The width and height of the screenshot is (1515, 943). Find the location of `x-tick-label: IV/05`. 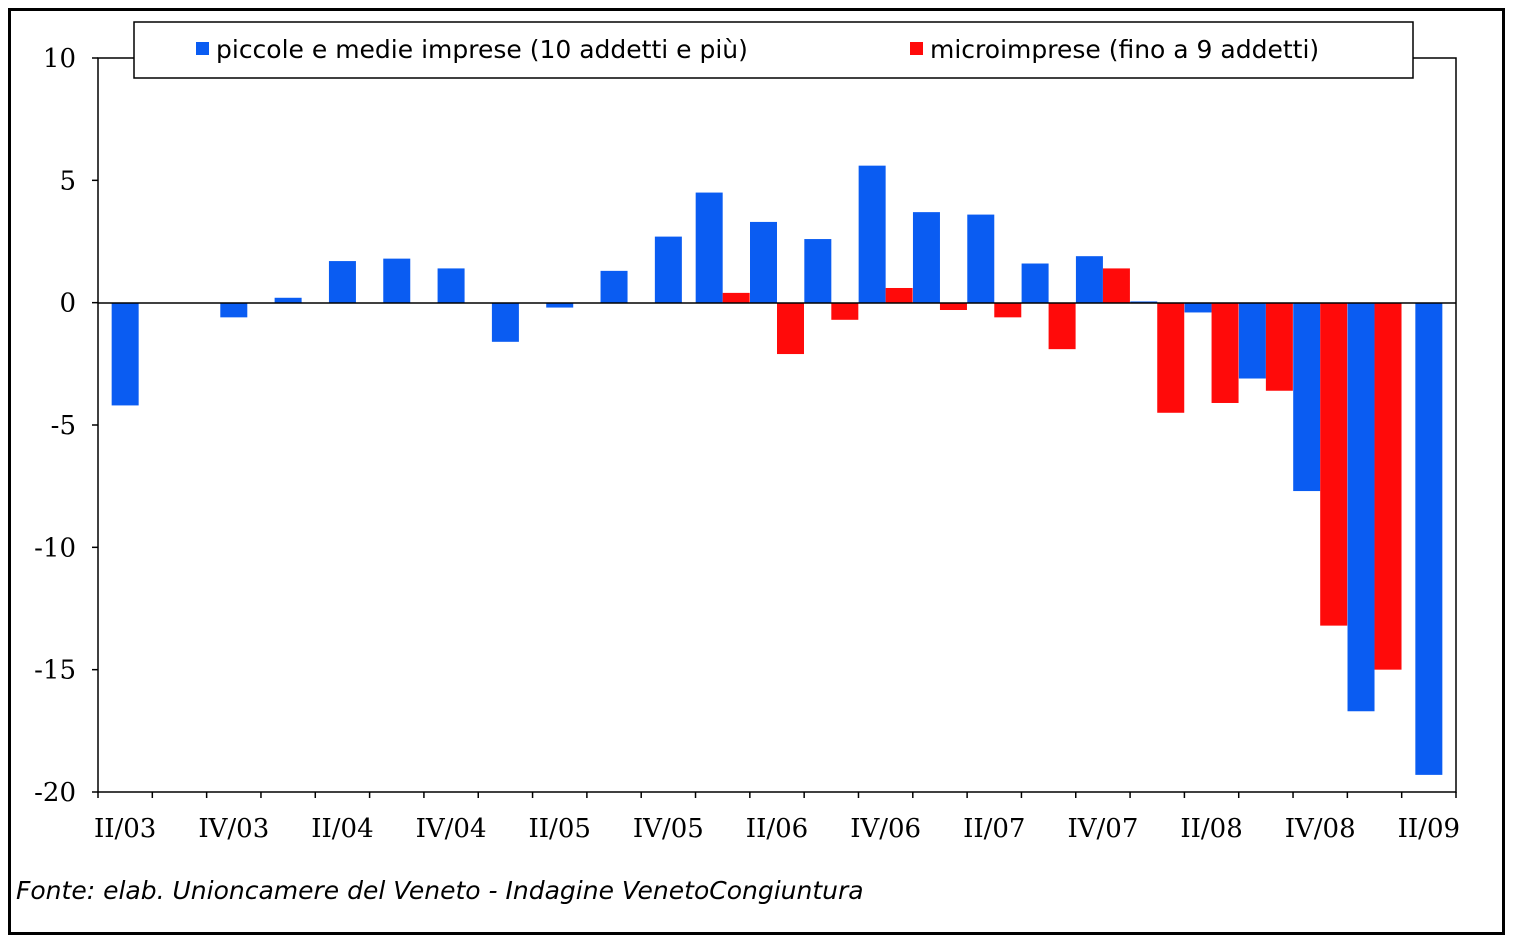

x-tick-label: IV/05 is located at coordinates (668, 829).